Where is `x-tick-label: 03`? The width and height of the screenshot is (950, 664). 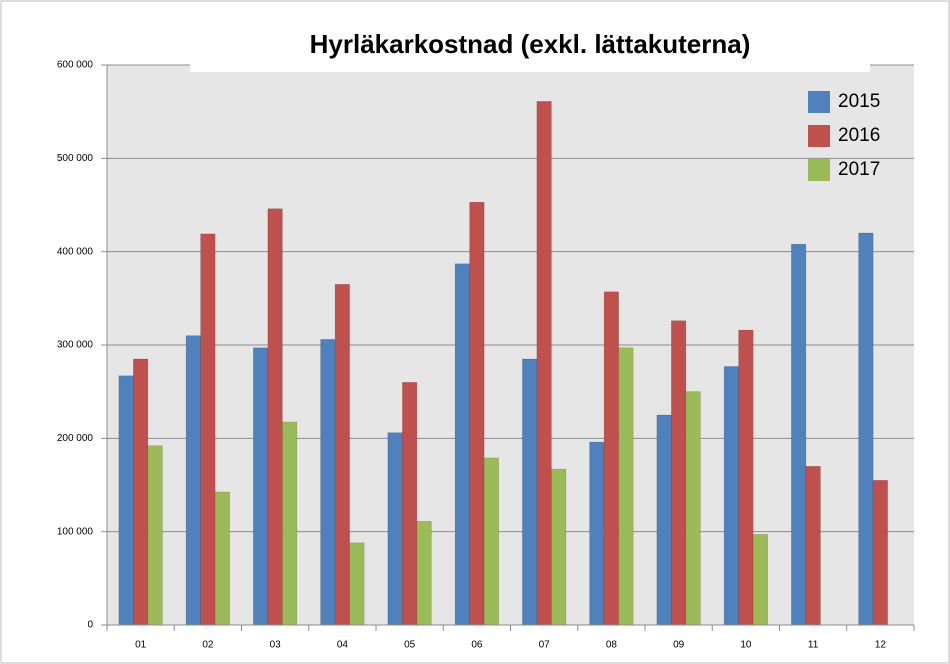
x-tick-label: 03 is located at coordinates (276, 645).